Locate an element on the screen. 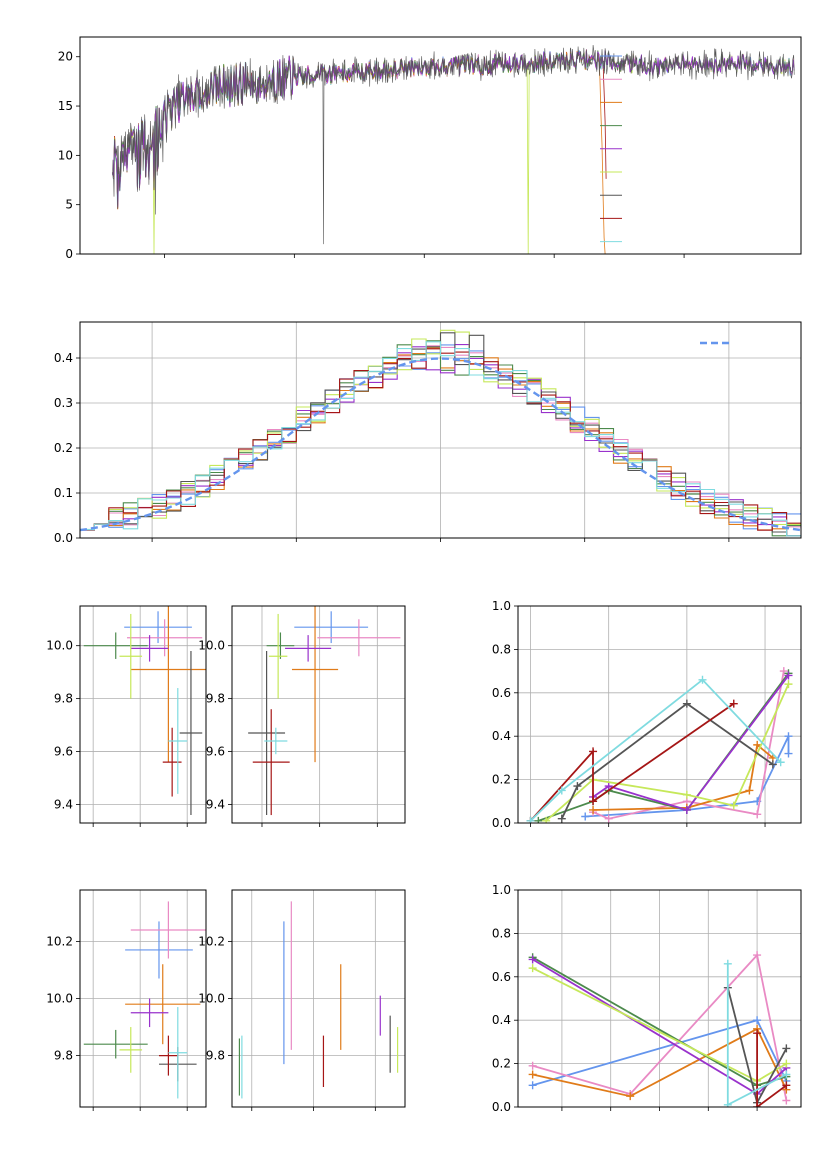  chart-age_vs_mass: 9.4 9.6 9.8 10.0 is located at coordinates (302, 716).